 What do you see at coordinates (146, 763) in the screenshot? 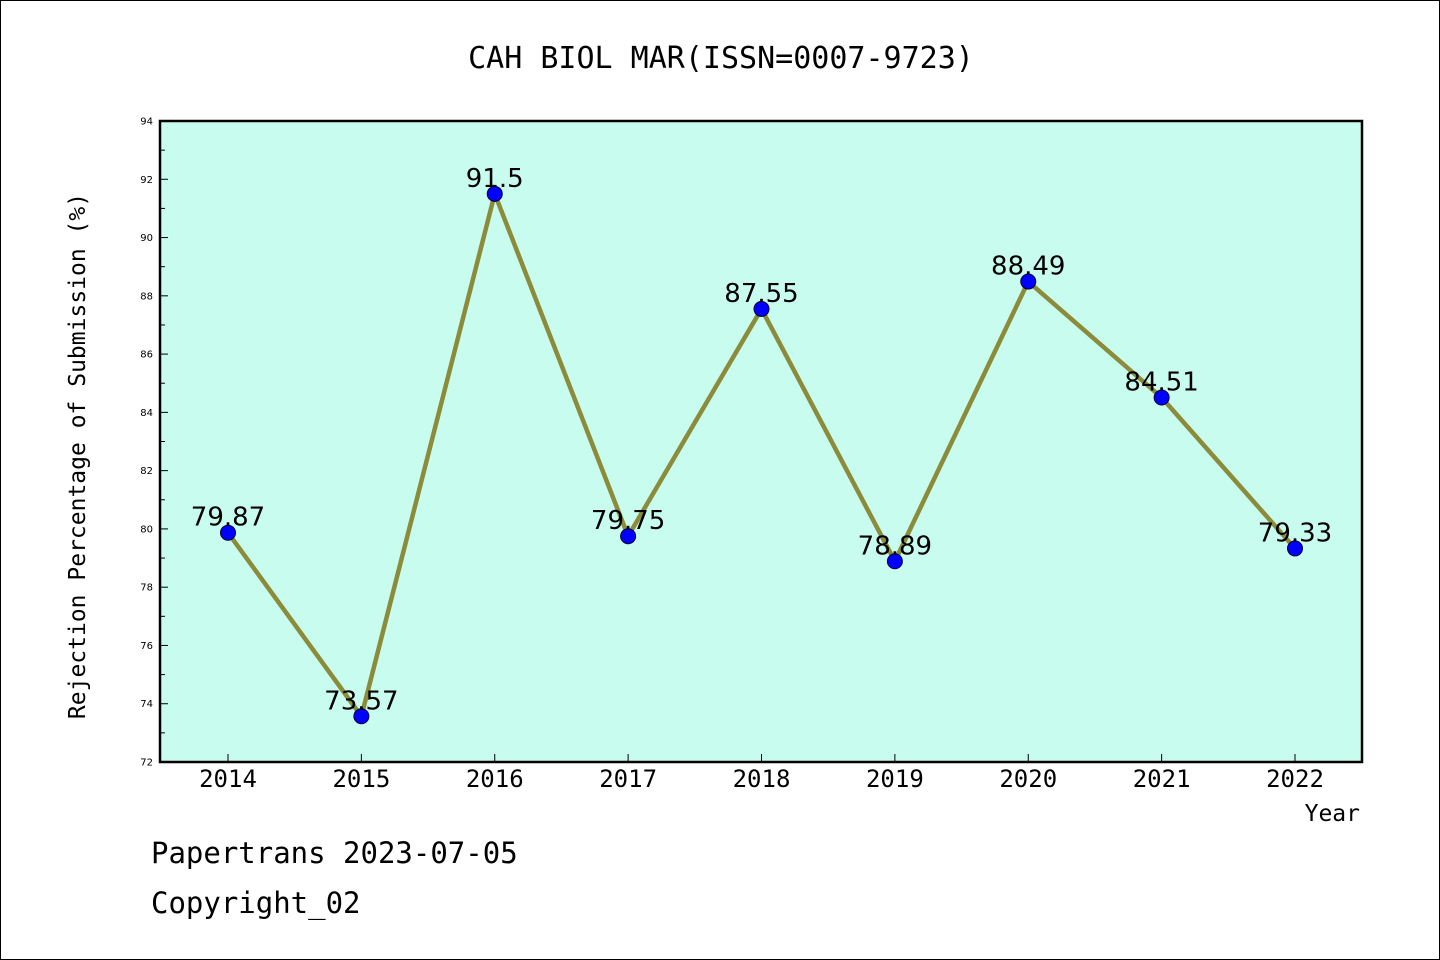
I see `y-tick-label: 72` at bounding box center [146, 763].